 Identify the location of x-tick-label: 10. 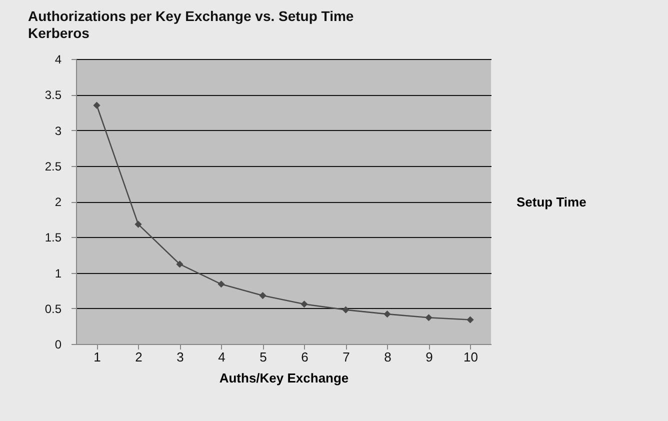
(471, 357).